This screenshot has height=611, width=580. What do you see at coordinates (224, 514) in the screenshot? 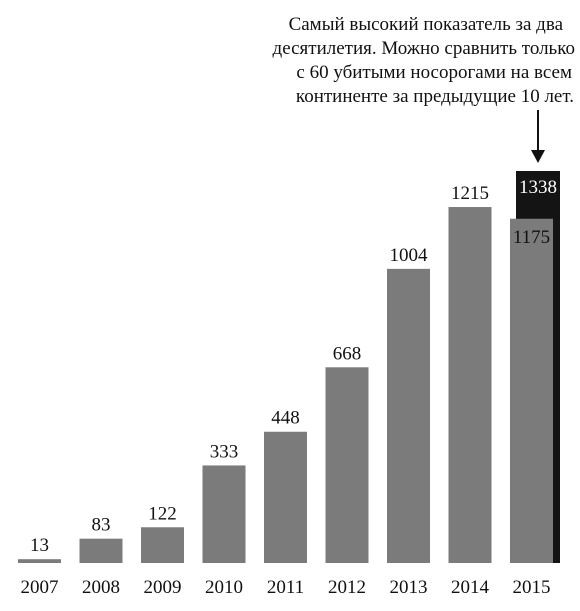
I see `bar-2010` at bounding box center [224, 514].